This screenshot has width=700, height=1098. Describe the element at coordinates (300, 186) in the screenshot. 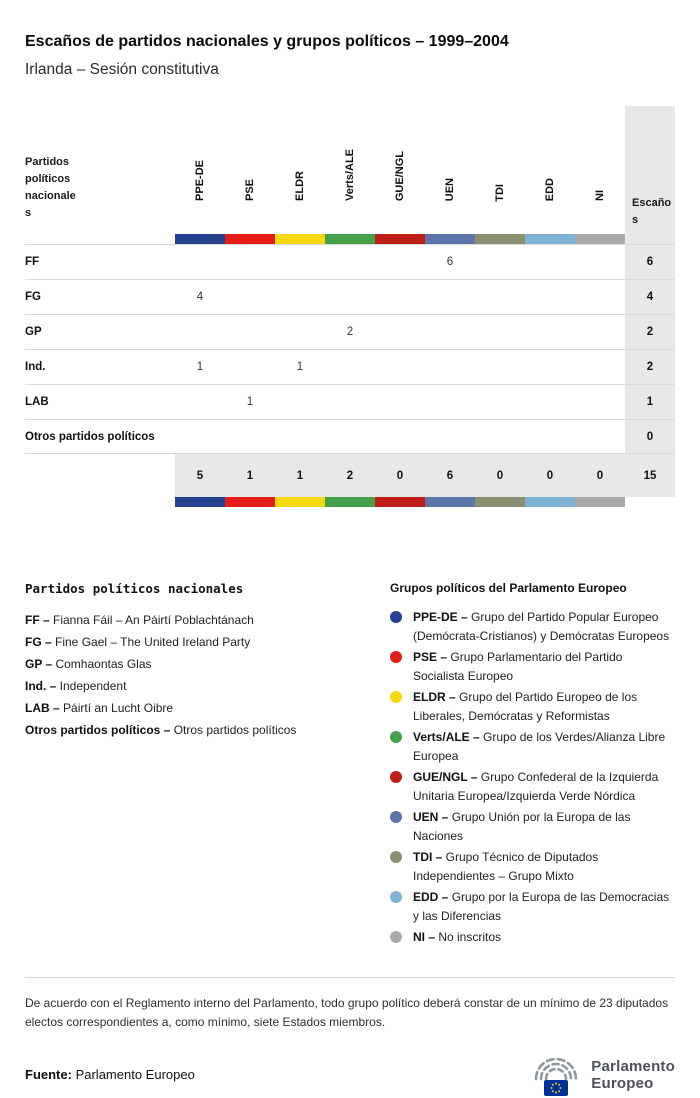

I see `group-column-header-label: ELDR` at that location.